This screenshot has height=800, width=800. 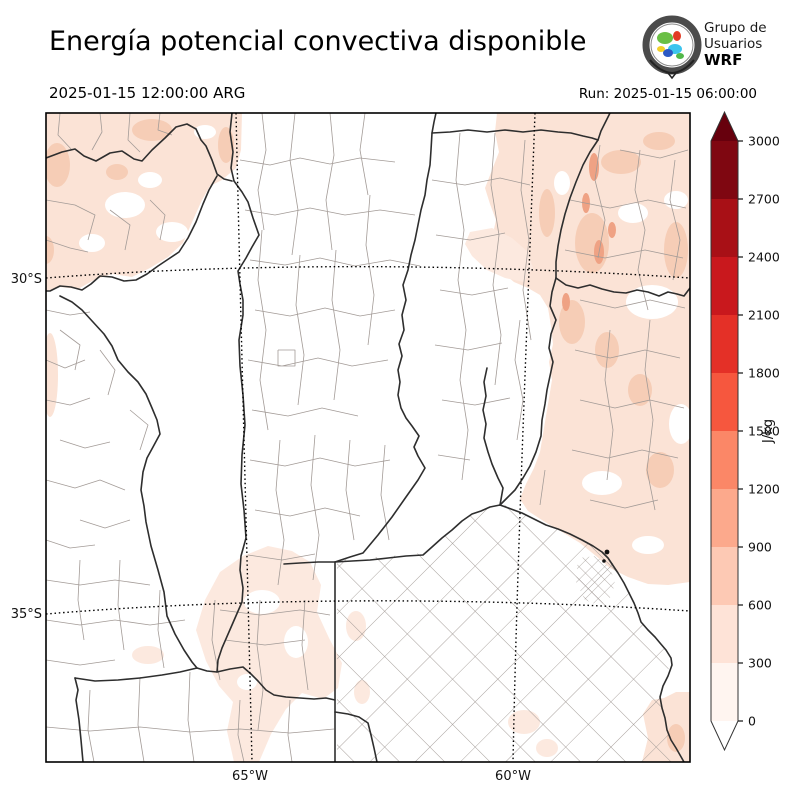 What do you see at coordinates (147, 93) in the screenshot?
I see `valid-time-label: 2025-01-15 12:00:00 ARG` at bounding box center [147, 93].